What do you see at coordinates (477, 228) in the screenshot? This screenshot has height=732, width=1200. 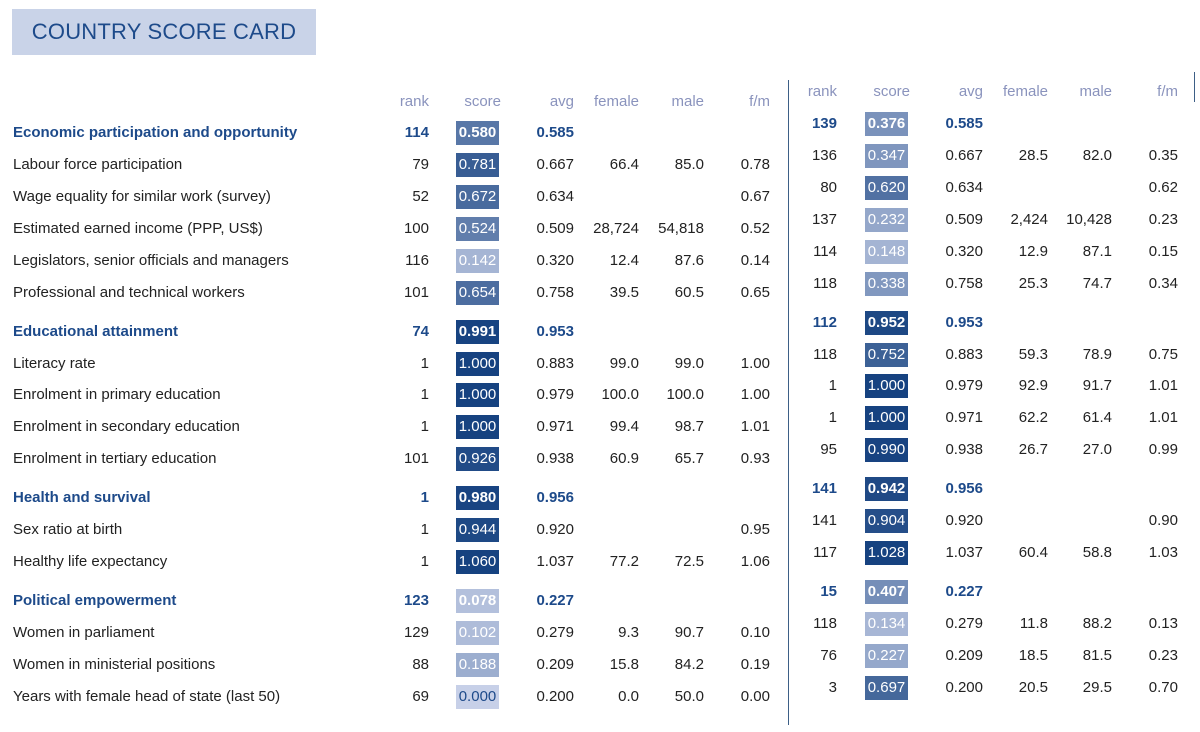 I see `left-score-badge: 0.524` at bounding box center [477, 228].